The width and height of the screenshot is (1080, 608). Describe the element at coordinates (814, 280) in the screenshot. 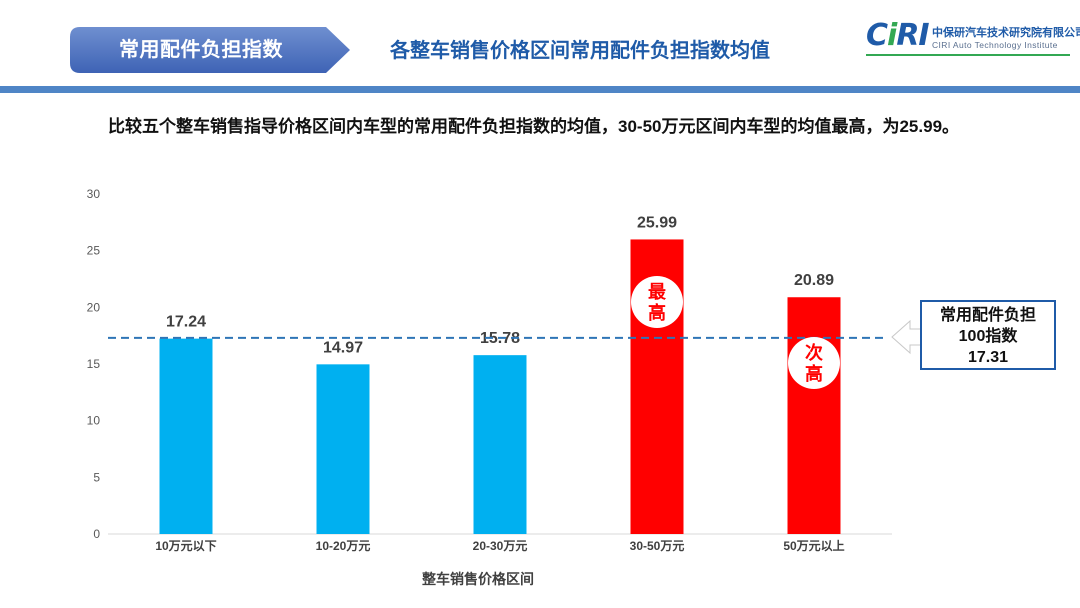

I see `bar-value-label: 20.89` at that location.